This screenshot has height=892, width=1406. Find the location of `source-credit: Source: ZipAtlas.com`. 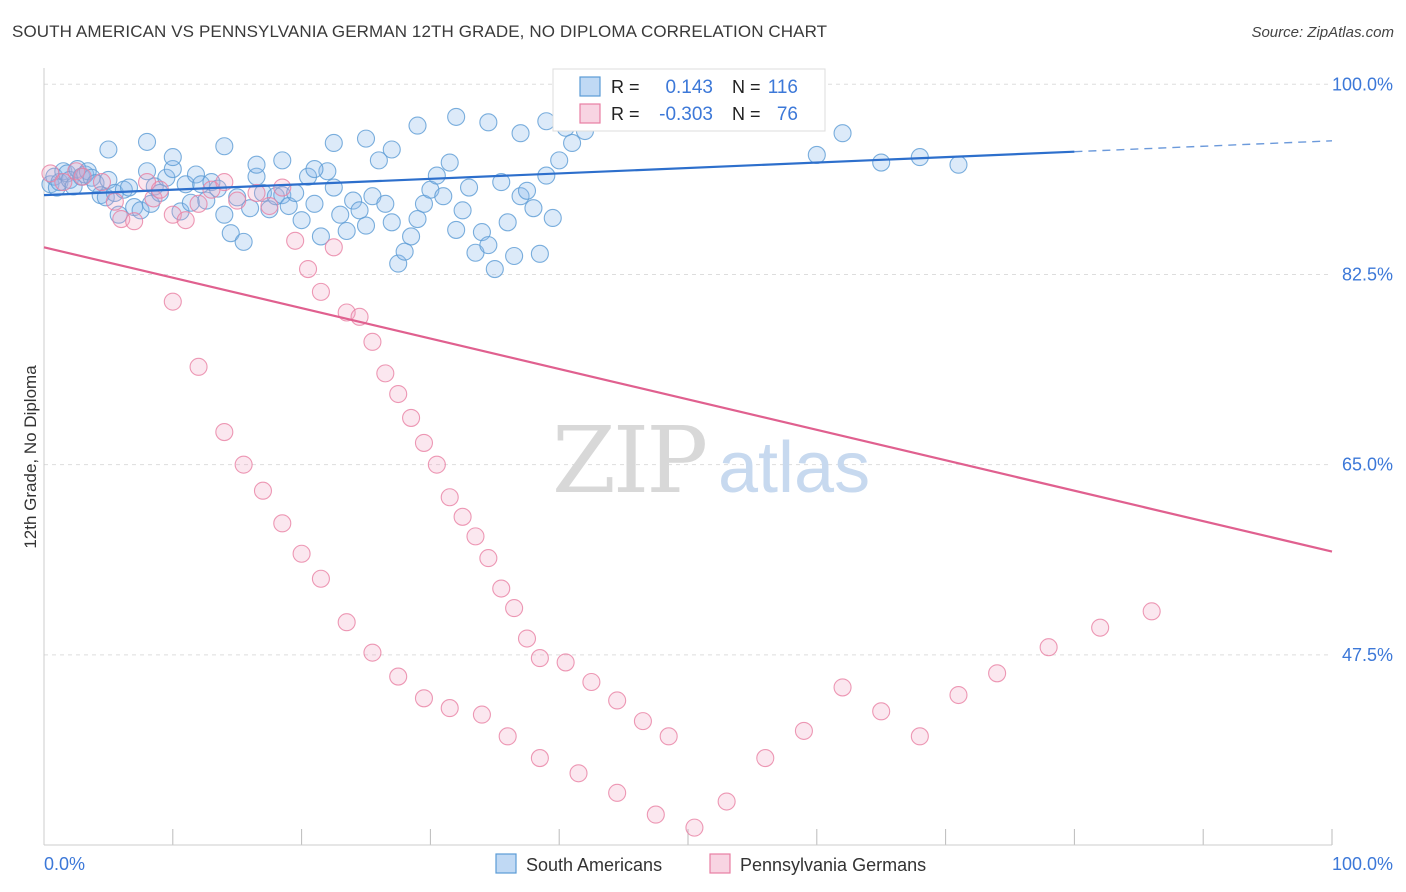

source-credit: Source: ZipAtlas.com is located at coordinates (1322, 32).